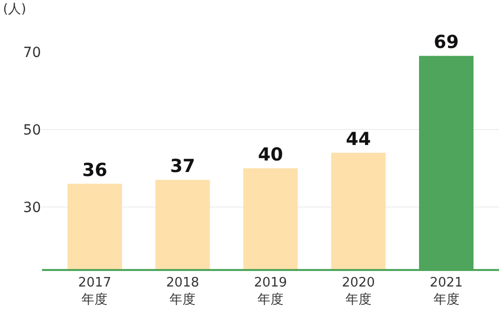  What do you see at coordinates (95, 292) in the screenshot?
I see `x-tick-label: 2017 年度` at bounding box center [95, 292].